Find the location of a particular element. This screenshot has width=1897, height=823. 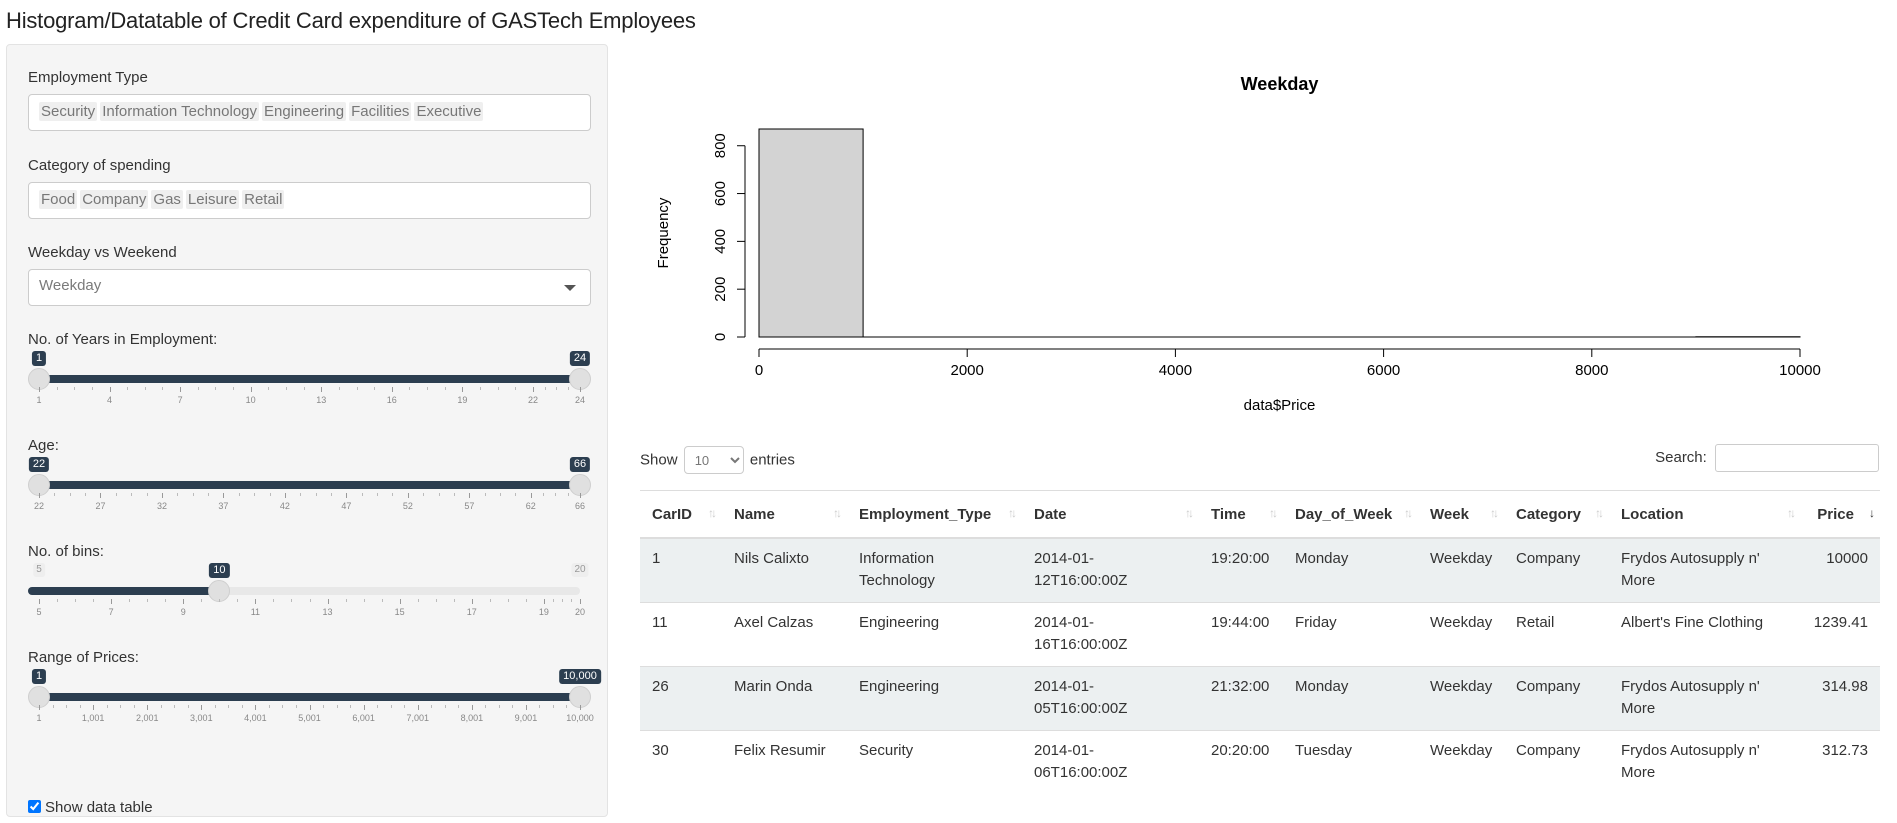

column-header: Time ↑↓ is located at coordinates (1241, 514).